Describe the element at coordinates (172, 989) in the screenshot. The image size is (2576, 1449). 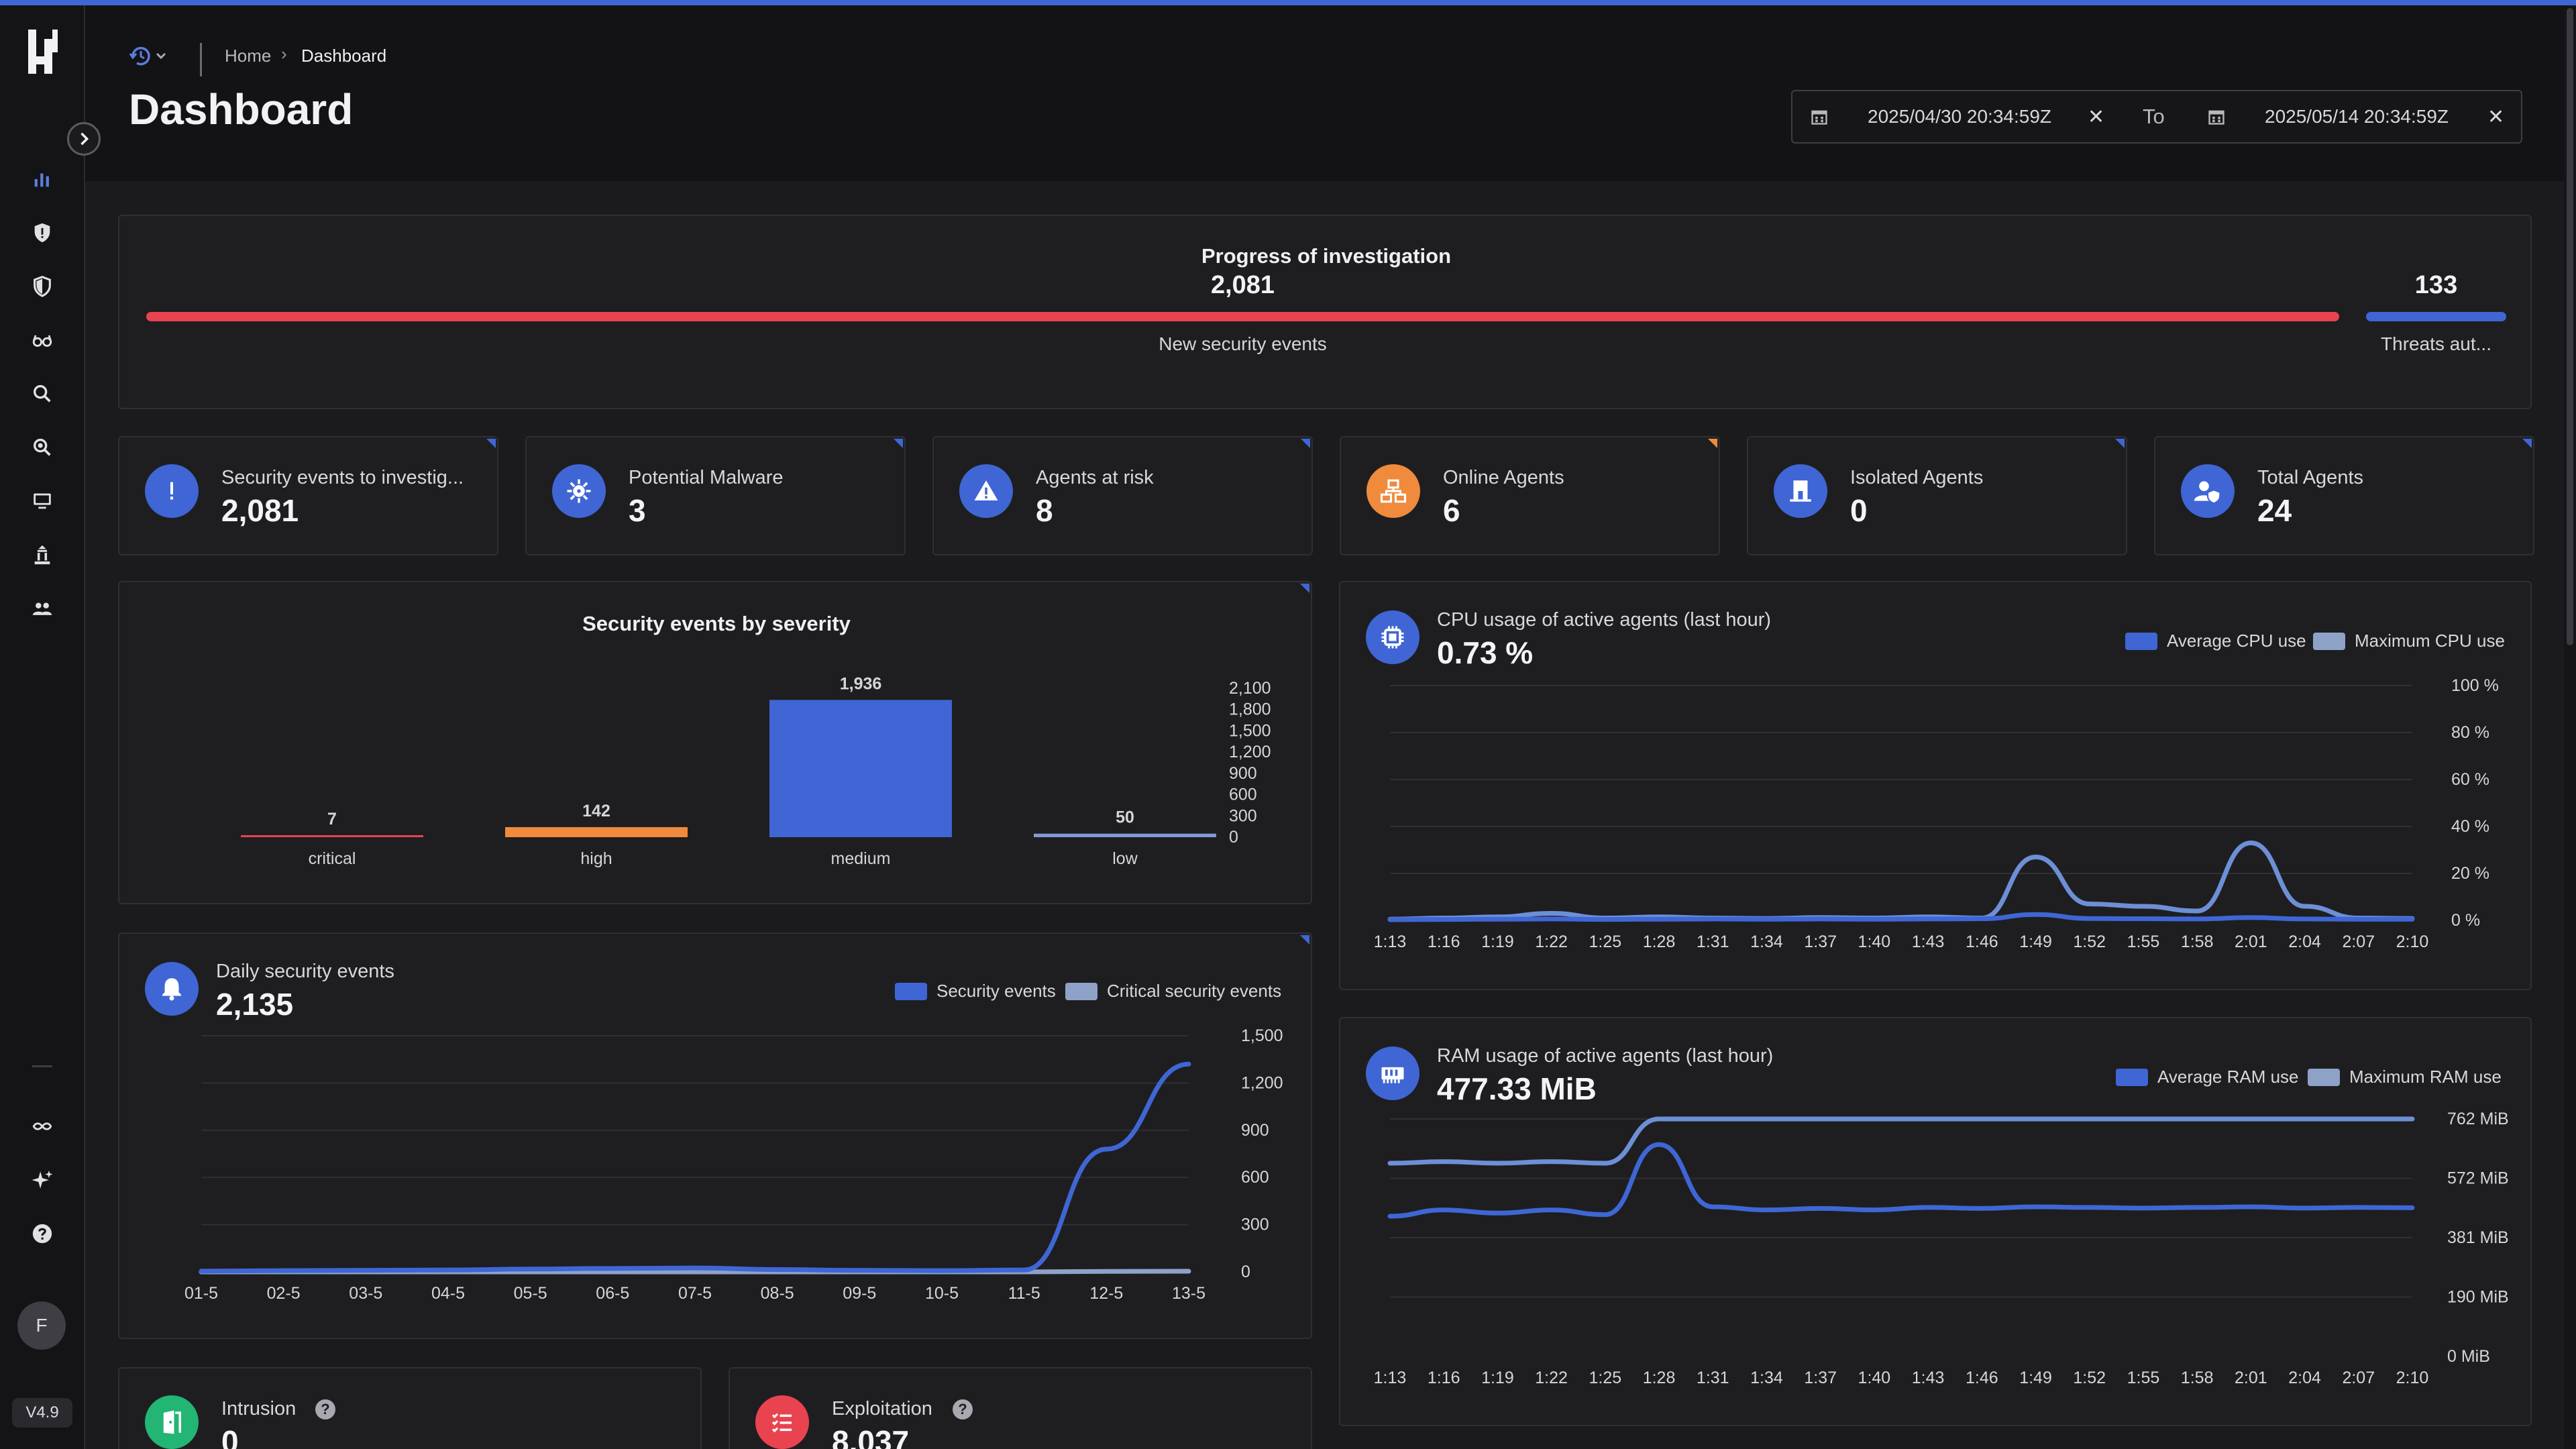
I see `bell-icon` at that location.